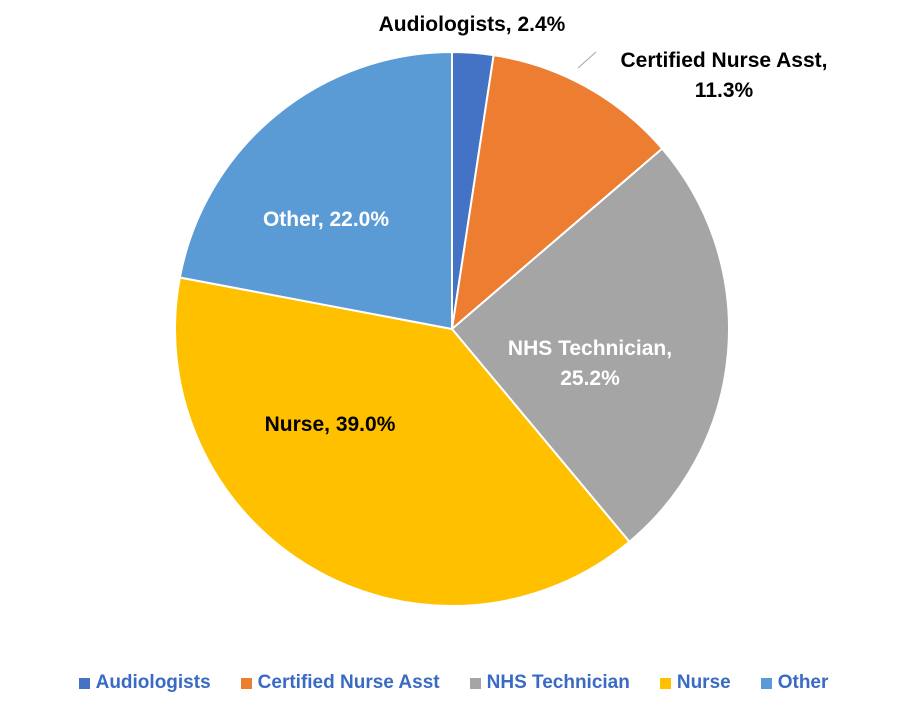  What do you see at coordinates (153, 682) in the screenshot?
I see `legend-label: Audiologists` at bounding box center [153, 682].